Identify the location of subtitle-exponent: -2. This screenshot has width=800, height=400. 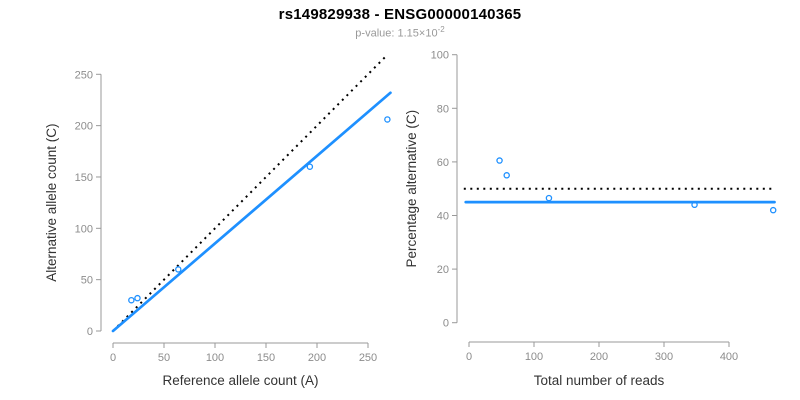
(441, 29).